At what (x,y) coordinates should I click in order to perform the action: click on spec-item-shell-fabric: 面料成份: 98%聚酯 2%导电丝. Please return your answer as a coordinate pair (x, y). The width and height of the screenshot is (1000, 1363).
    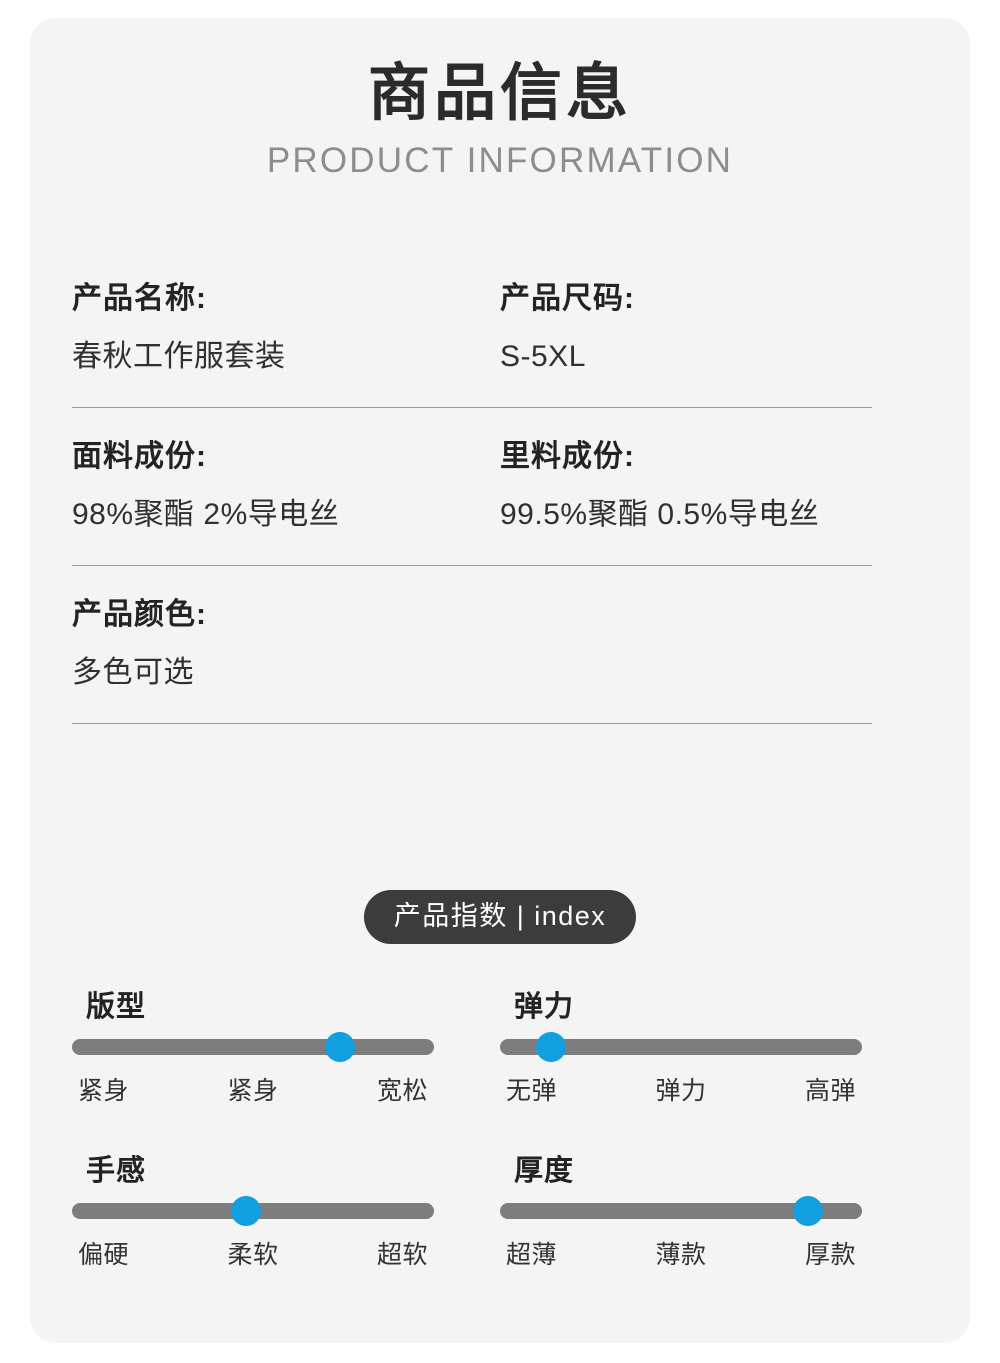
    Looking at the image, I should click on (286, 485).